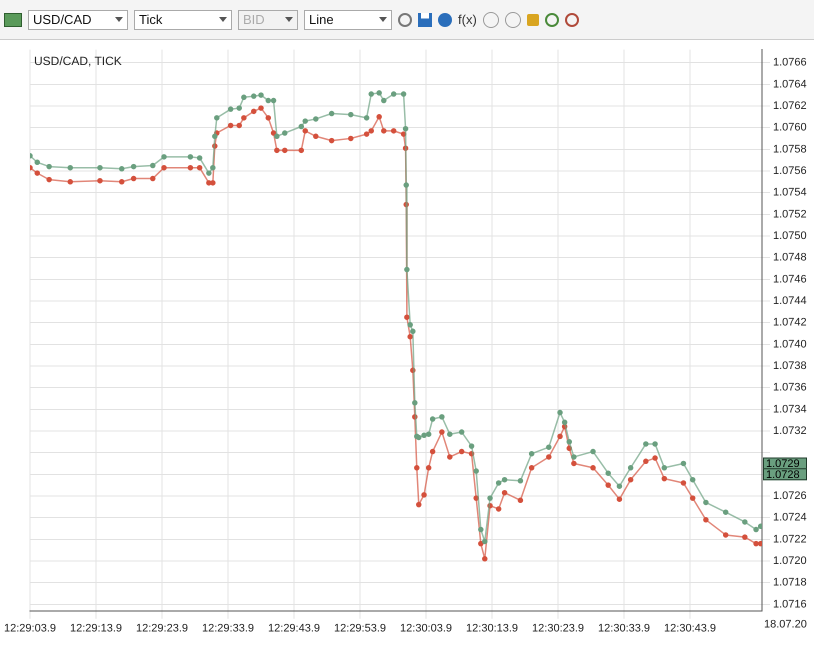 The height and width of the screenshot is (655, 814). I want to click on y-tick-label: 1.0738, so click(790, 366).